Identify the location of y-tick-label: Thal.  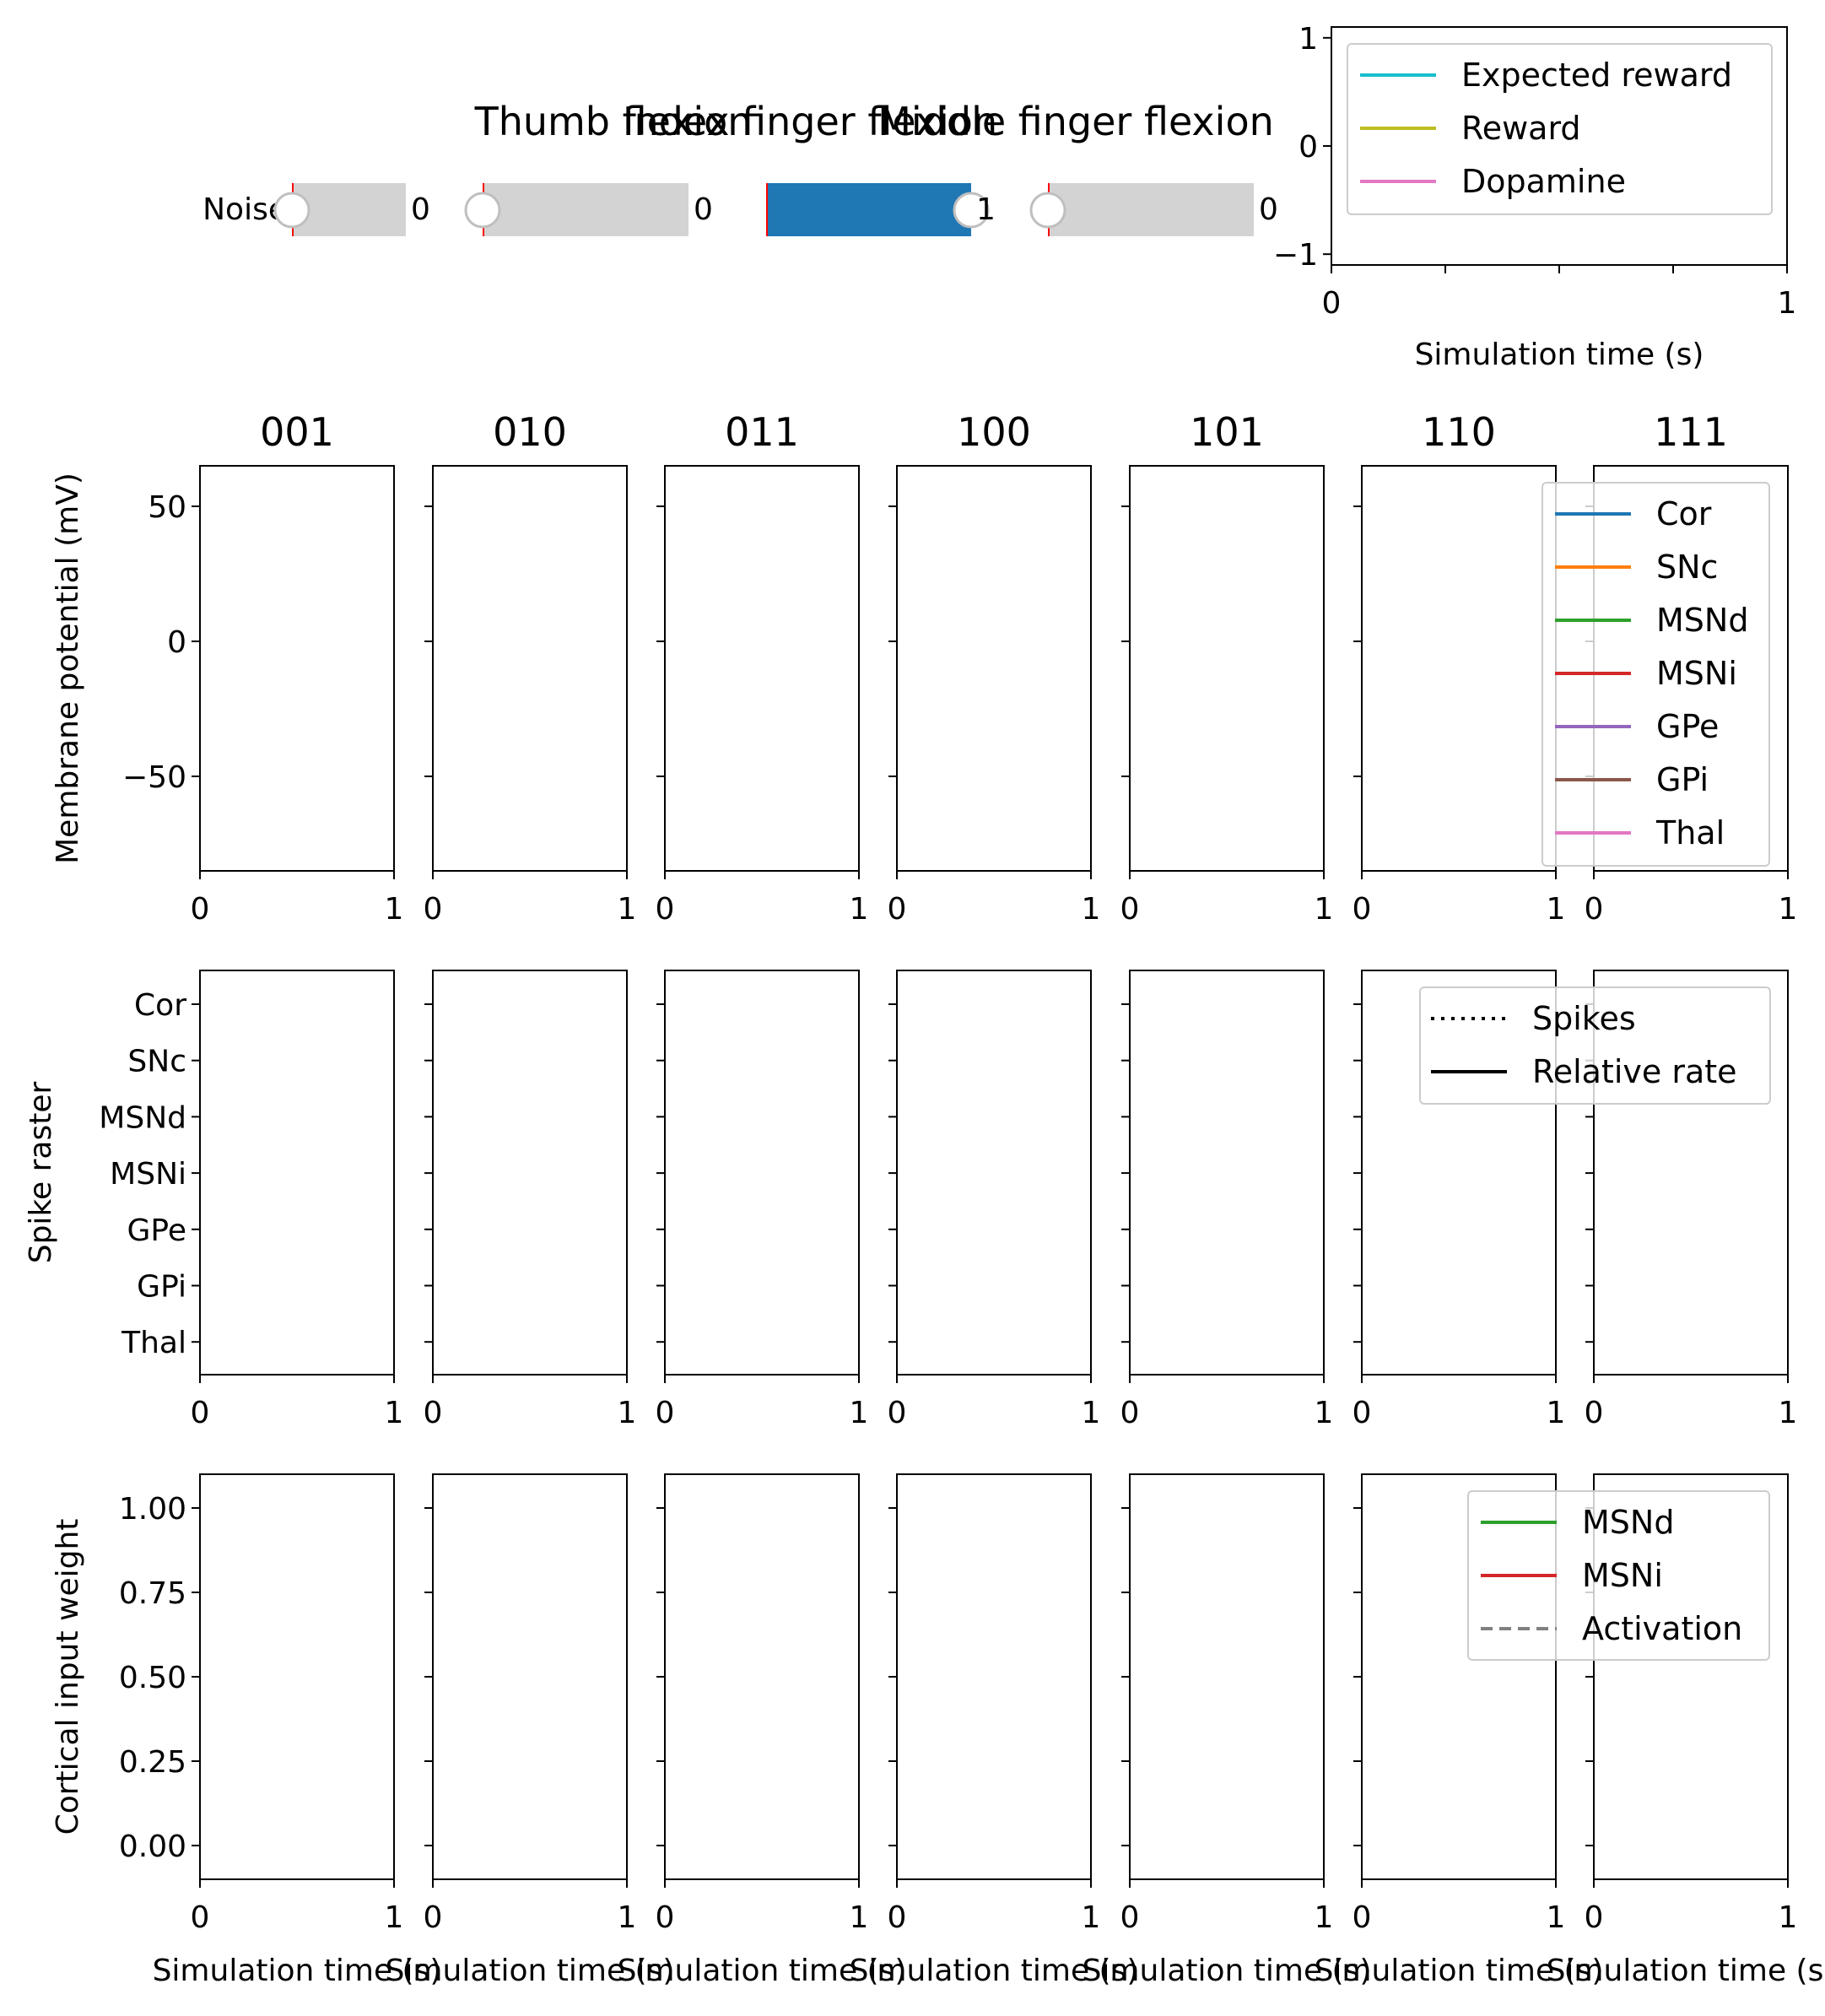
(153, 1343).